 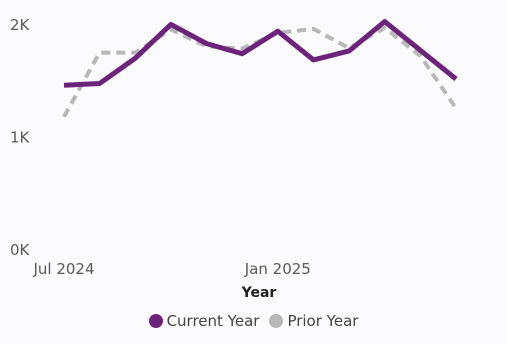 I want to click on legend-label: Current Year, so click(x=213, y=321).